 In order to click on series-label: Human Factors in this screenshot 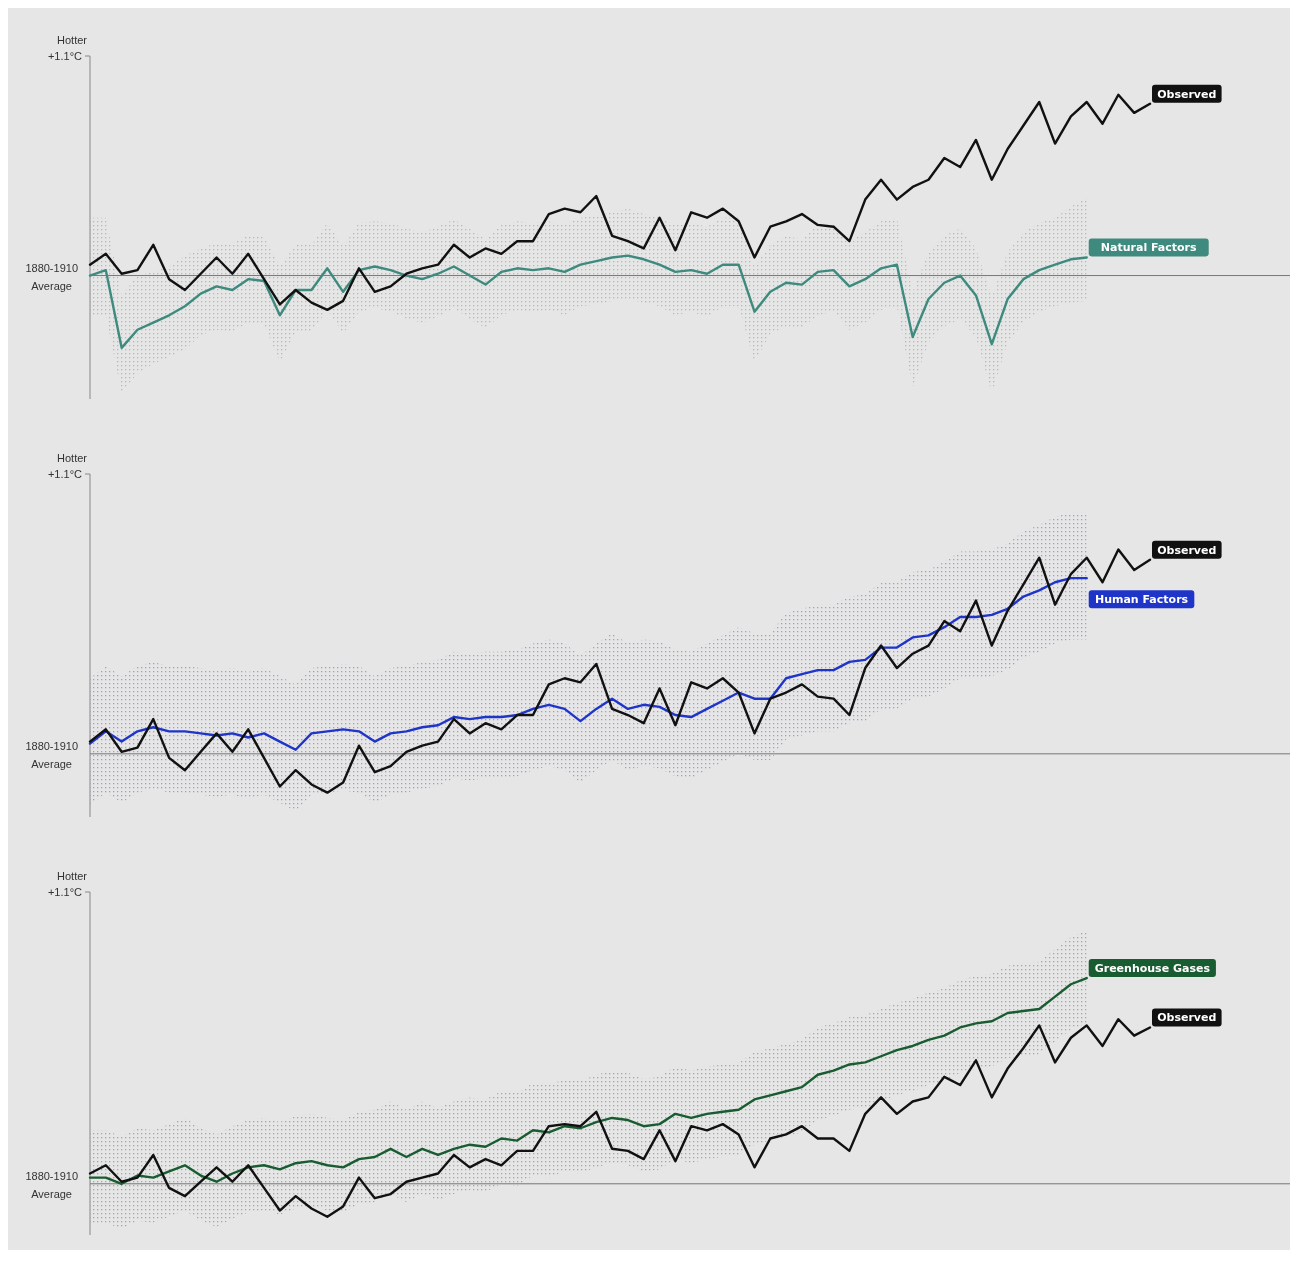, I will do `click(1141, 600)`.